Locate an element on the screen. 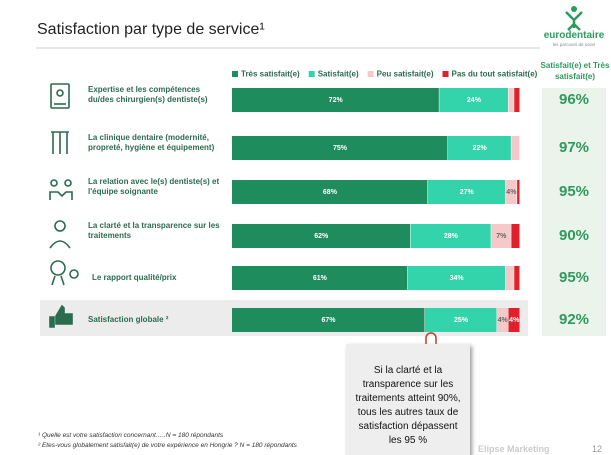 Image resolution: width=611 pixels, height=455 pixels. chart-title: Satisfaction par type de service¹ is located at coordinates (151, 29).